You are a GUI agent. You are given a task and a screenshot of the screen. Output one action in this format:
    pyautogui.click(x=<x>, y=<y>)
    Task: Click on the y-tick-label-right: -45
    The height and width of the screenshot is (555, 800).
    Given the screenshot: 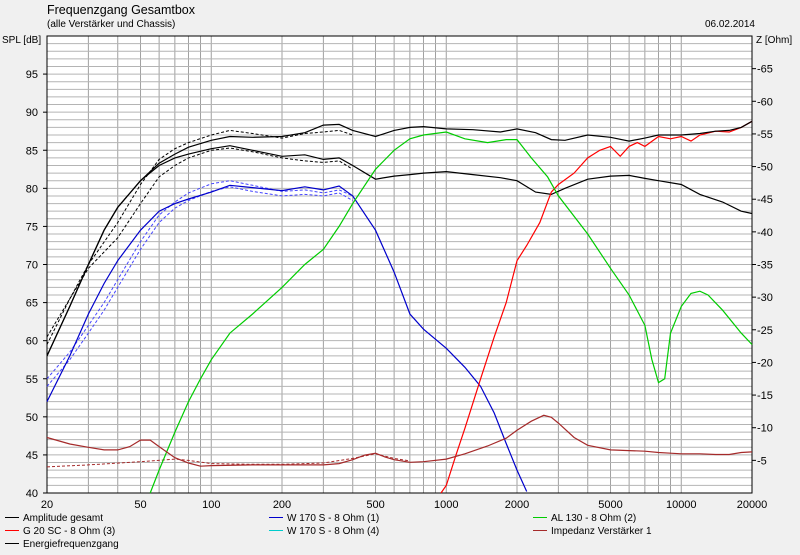 What is the action you would take?
    pyautogui.click(x=765, y=200)
    